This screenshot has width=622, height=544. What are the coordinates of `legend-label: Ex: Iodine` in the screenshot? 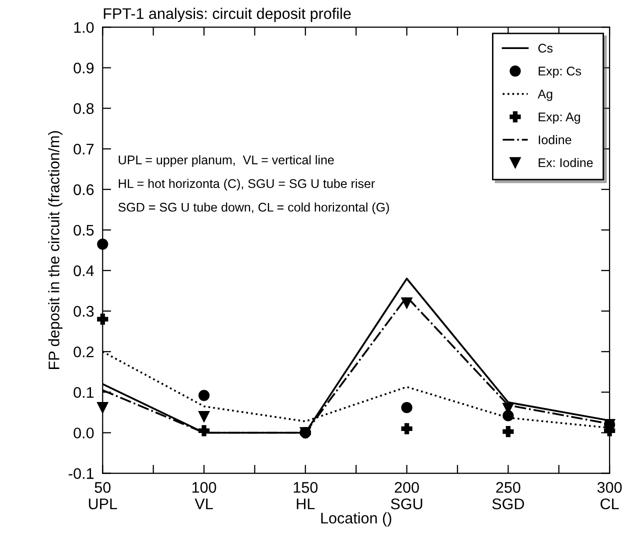 It's located at (565, 163).